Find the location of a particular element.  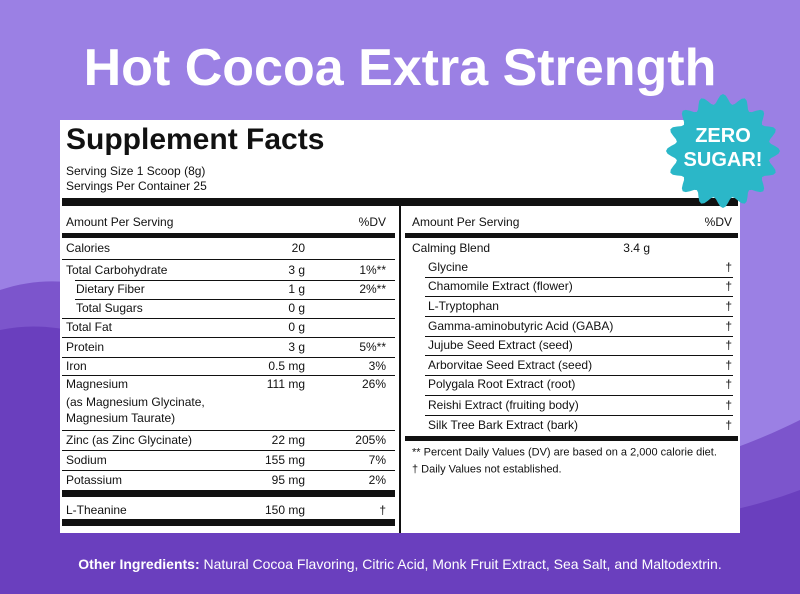

blend-item: Gamma-aminobutyric Acid (GABA) is located at coordinates (521, 326).